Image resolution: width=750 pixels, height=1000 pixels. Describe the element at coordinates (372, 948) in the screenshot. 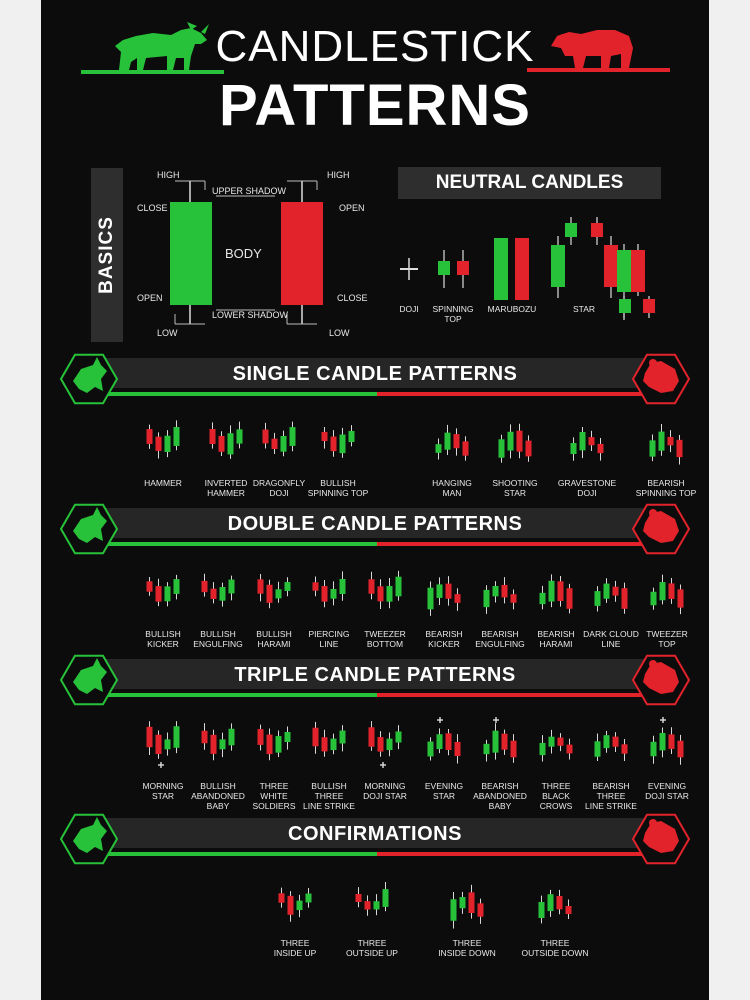

I see `pattern-label: THREE OUTSIDE UP` at that location.